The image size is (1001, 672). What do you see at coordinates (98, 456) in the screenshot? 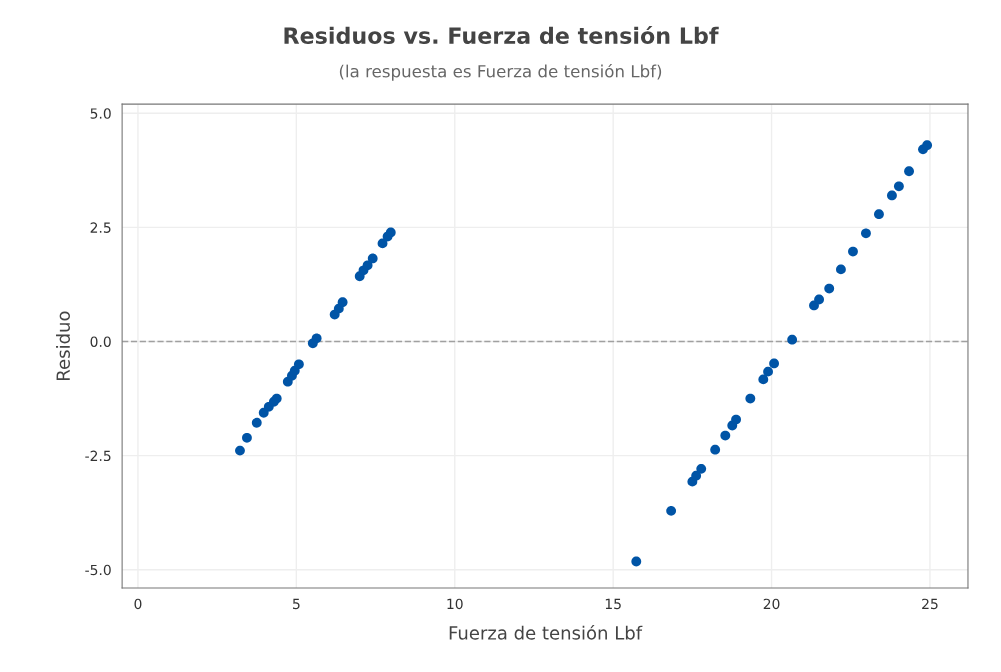
I see `y-tick-label: -2.5` at bounding box center [98, 456].